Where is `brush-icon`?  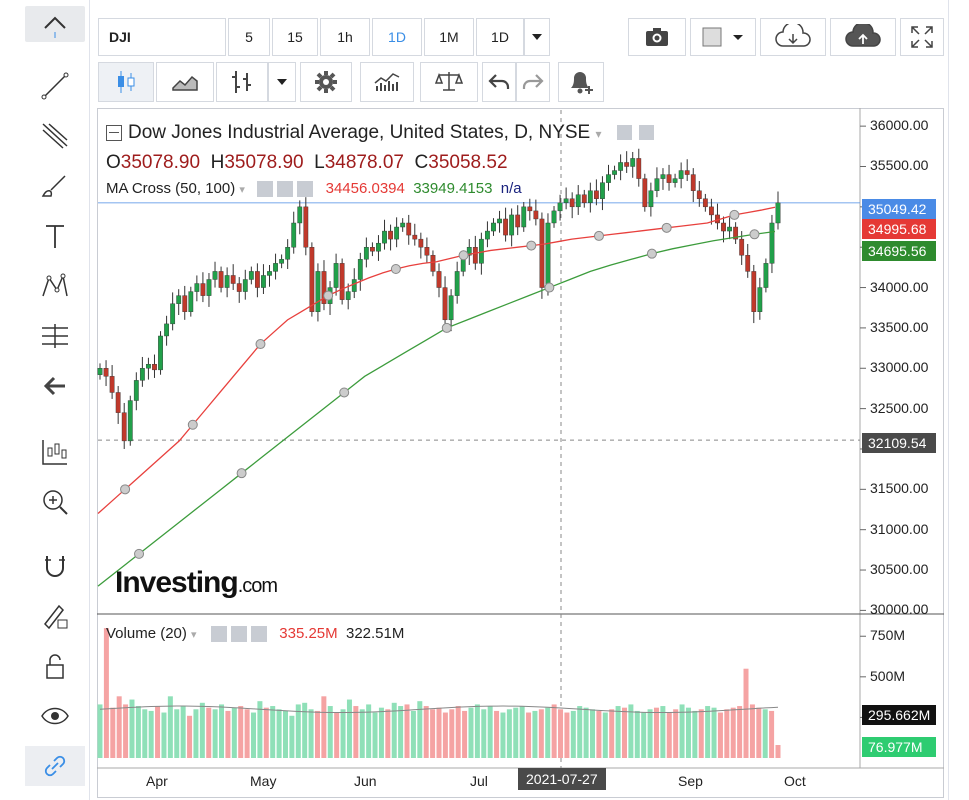
brush-icon is located at coordinates (55, 186).